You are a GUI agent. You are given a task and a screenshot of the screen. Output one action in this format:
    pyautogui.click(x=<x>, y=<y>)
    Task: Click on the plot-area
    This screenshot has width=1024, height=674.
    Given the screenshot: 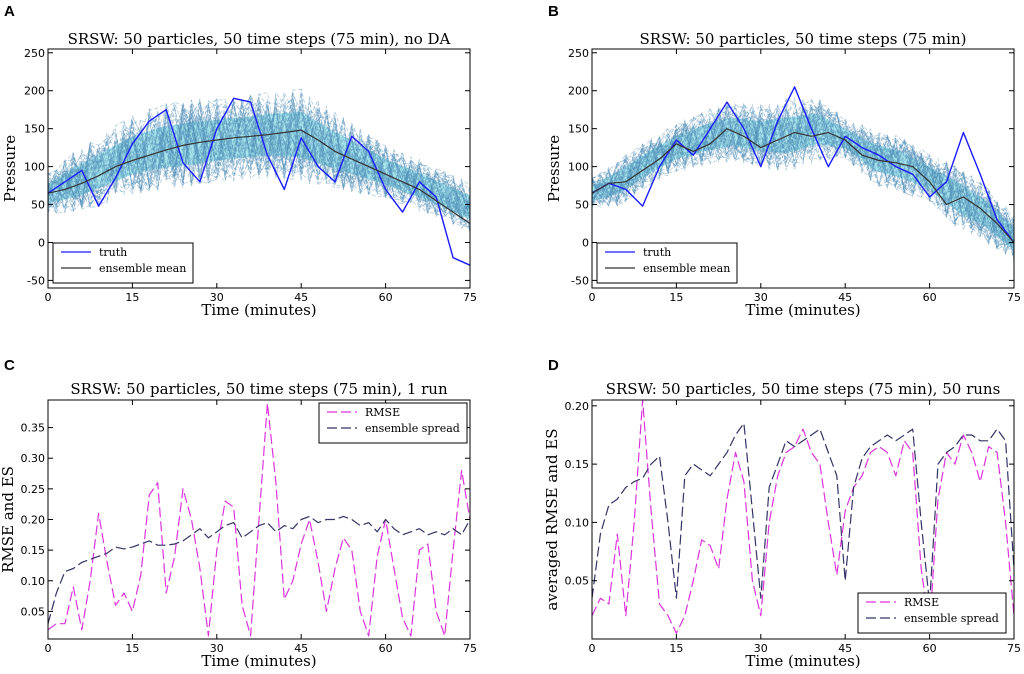 What is the action you would take?
    pyautogui.click(x=259, y=519)
    